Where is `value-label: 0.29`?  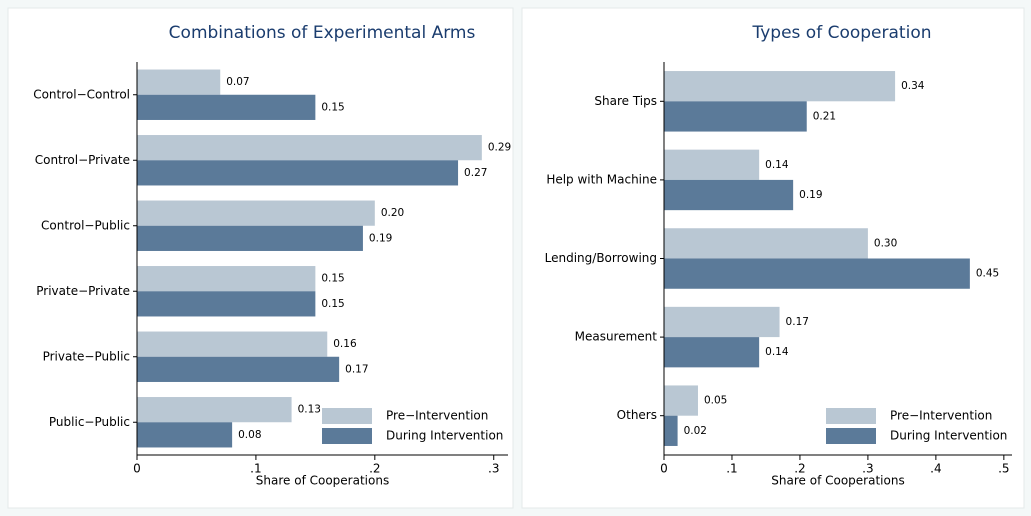
value-label: 0.29 is located at coordinates (499, 148).